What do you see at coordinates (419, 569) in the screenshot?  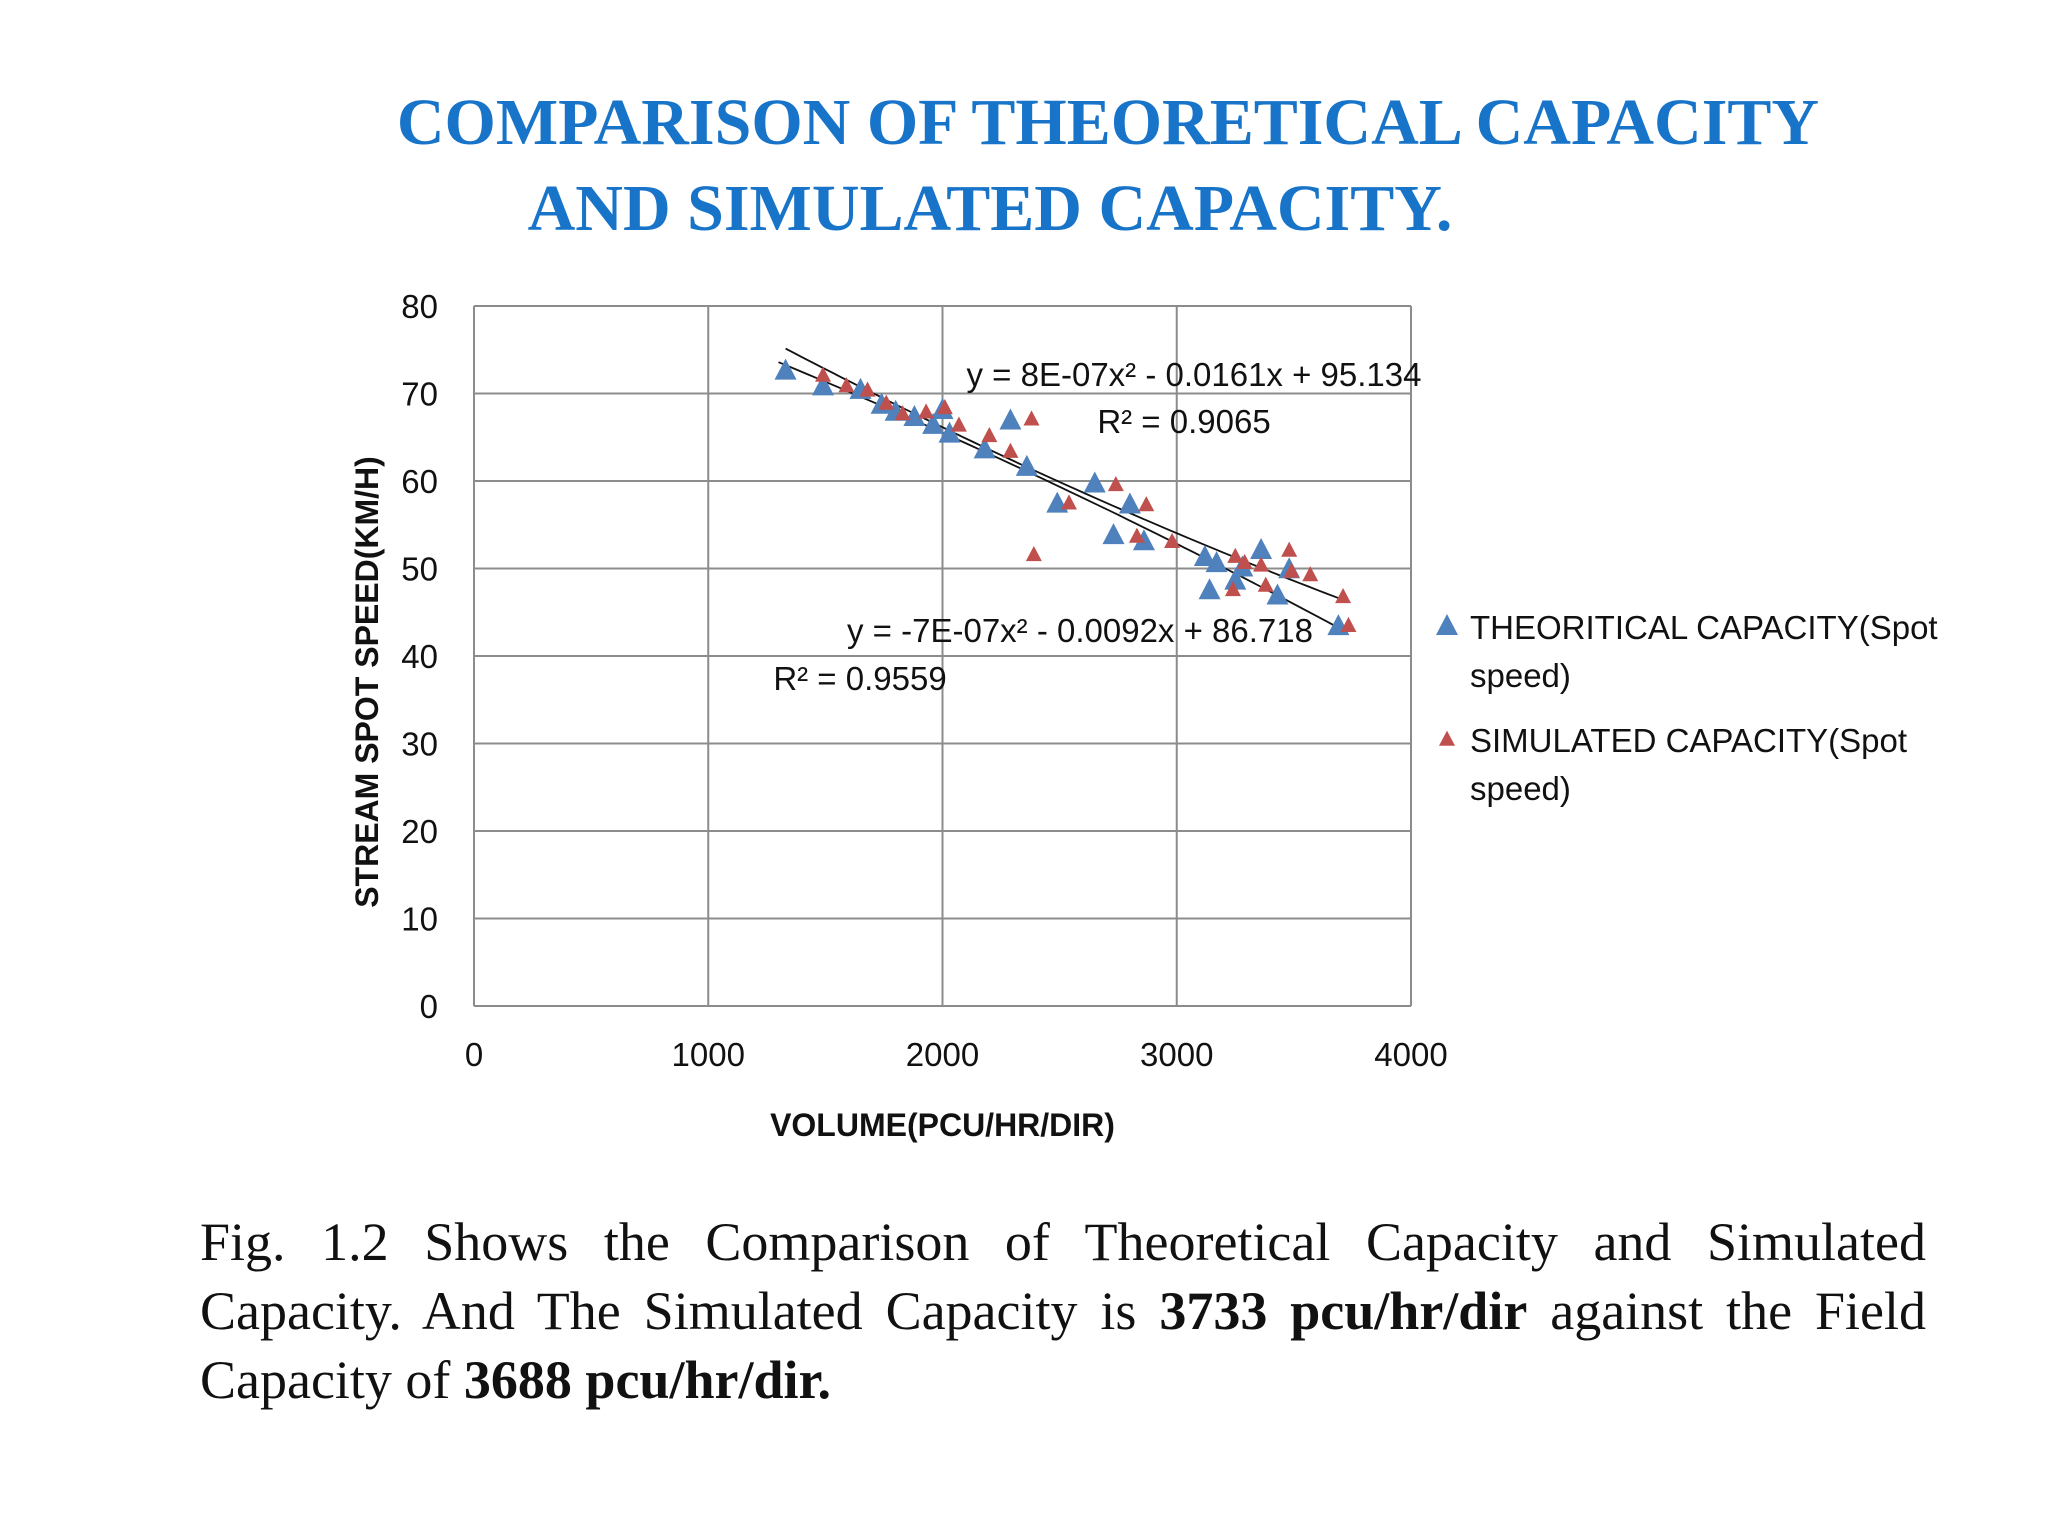 I see `y-tick-label-50: 50` at bounding box center [419, 569].